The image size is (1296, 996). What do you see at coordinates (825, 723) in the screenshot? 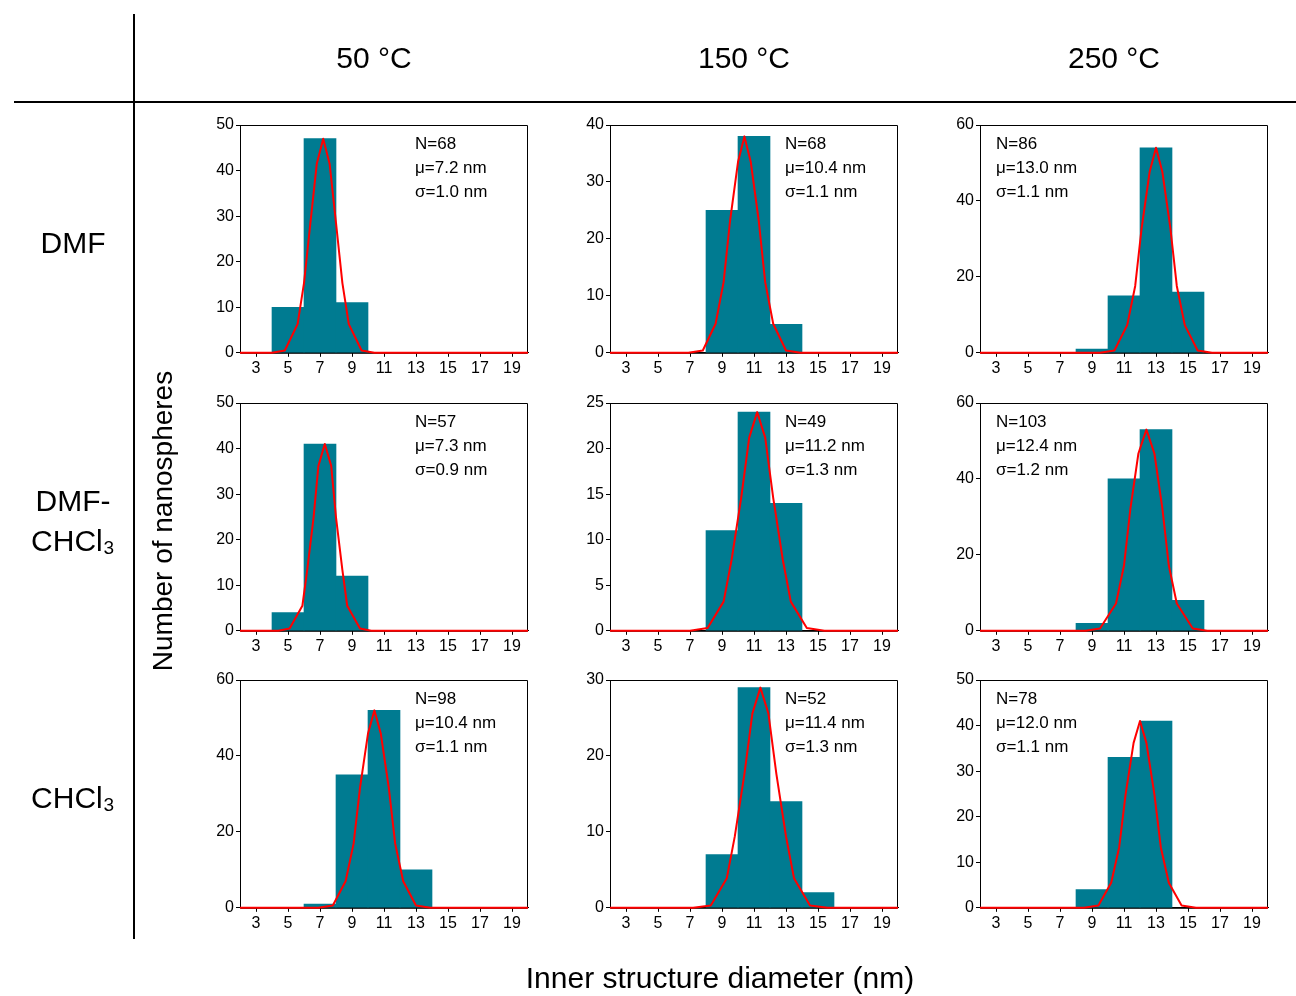
I see `annotation: μ=11.4 nm` at bounding box center [825, 723].